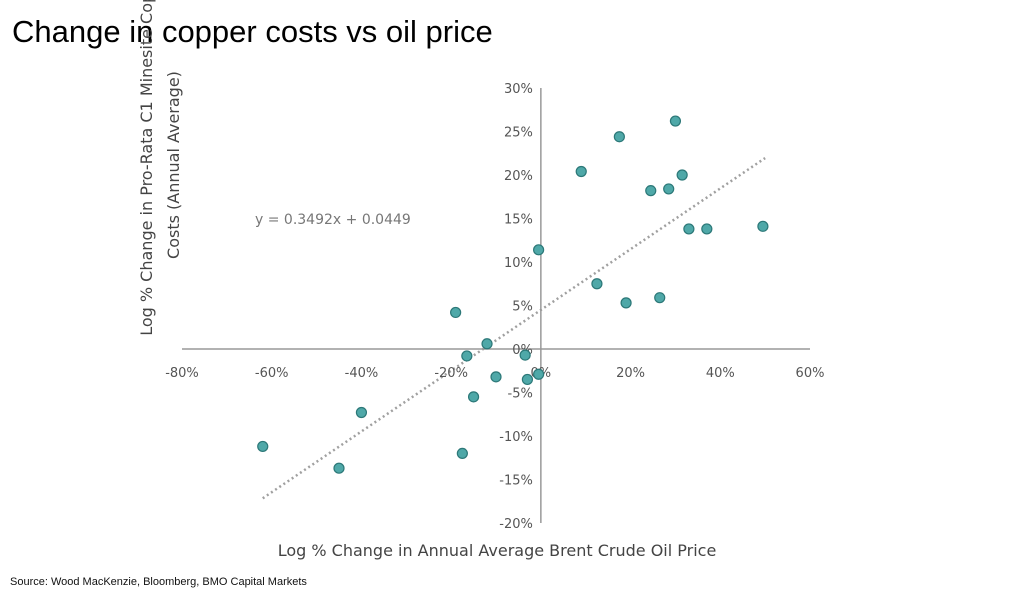 This screenshot has width=1024, height=599. Describe the element at coordinates (272, 373) in the screenshot. I see `x-tick-label: -60%` at that location.